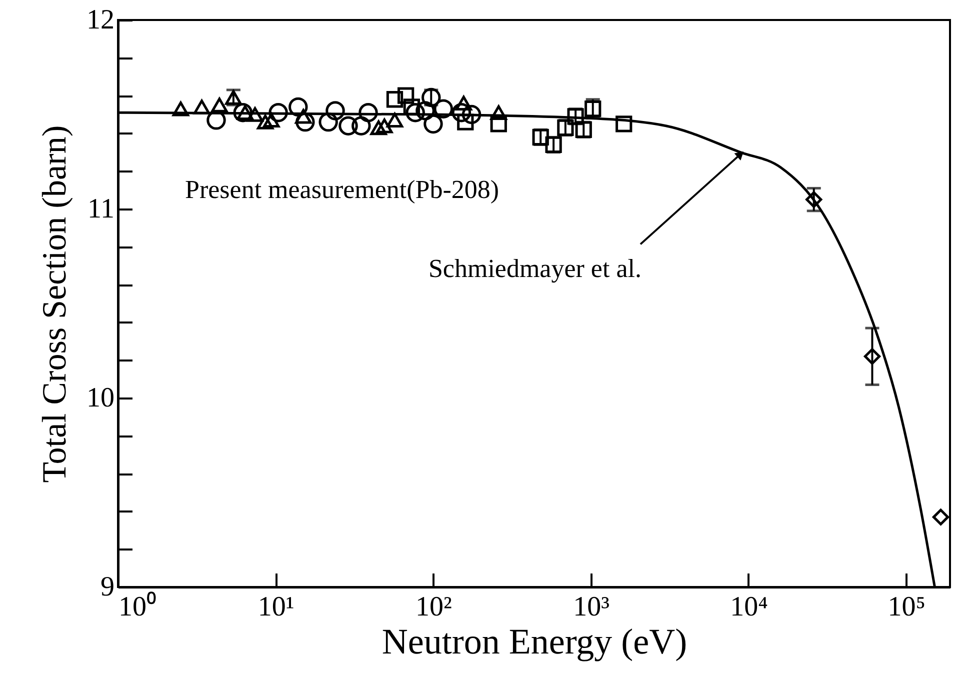 Image resolution: width=960 pixels, height=684 pixels. What do you see at coordinates (342, 189) in the screenshot?
I see `annotation: Present measurement(Pb-208)` at bounding box center [342, 189].